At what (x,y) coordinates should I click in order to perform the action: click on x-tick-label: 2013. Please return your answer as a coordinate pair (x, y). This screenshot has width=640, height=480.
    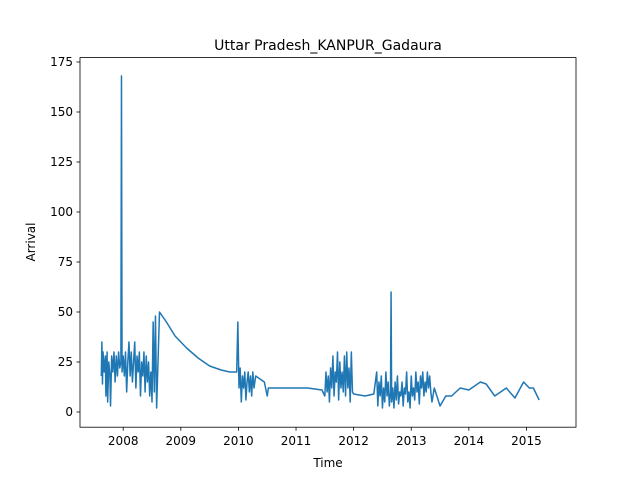
    Looking at the image, I should click on (411, 441).